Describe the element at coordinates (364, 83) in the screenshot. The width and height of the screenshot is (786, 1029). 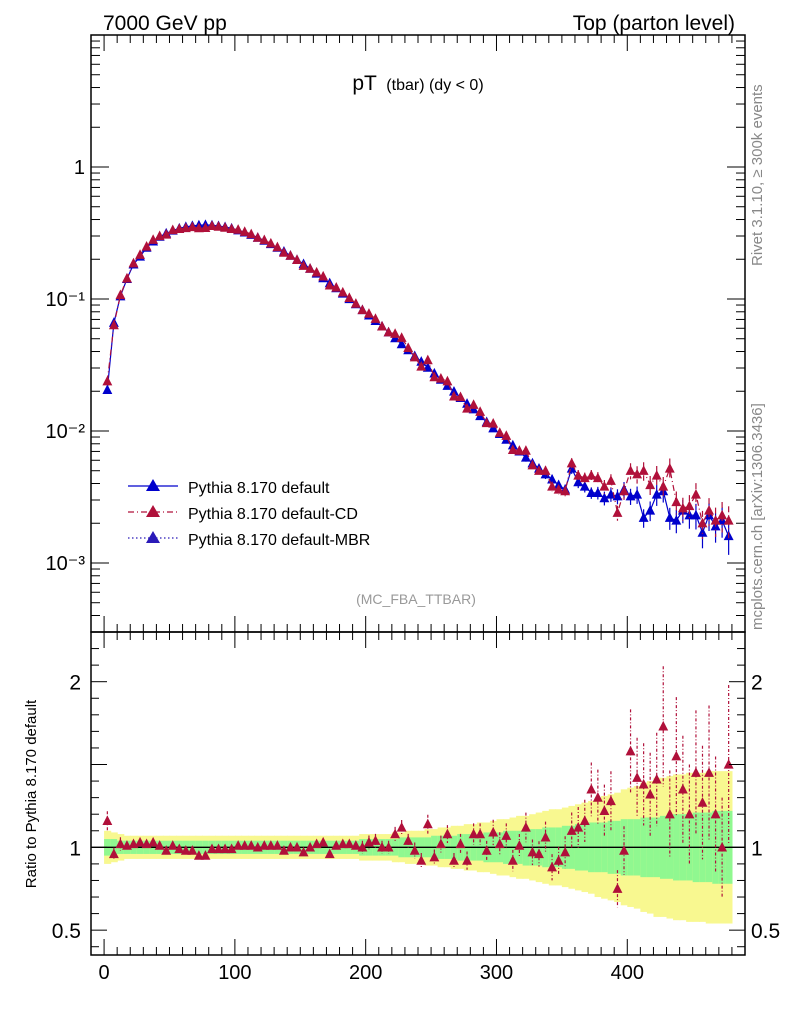
I see `plot-title-main: pT` at that location.